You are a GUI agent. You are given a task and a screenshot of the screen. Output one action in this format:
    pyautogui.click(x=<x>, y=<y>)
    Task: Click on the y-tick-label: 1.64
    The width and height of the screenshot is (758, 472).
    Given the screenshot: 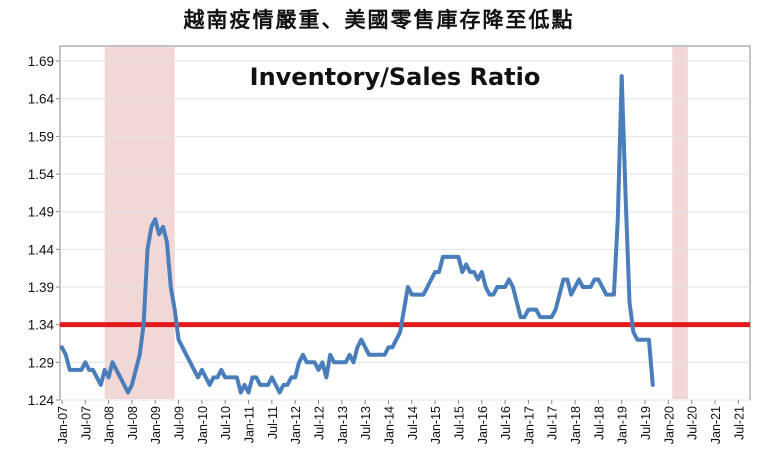 What is the action you would take?
    pyautogui.click(x=41, y=99)
    